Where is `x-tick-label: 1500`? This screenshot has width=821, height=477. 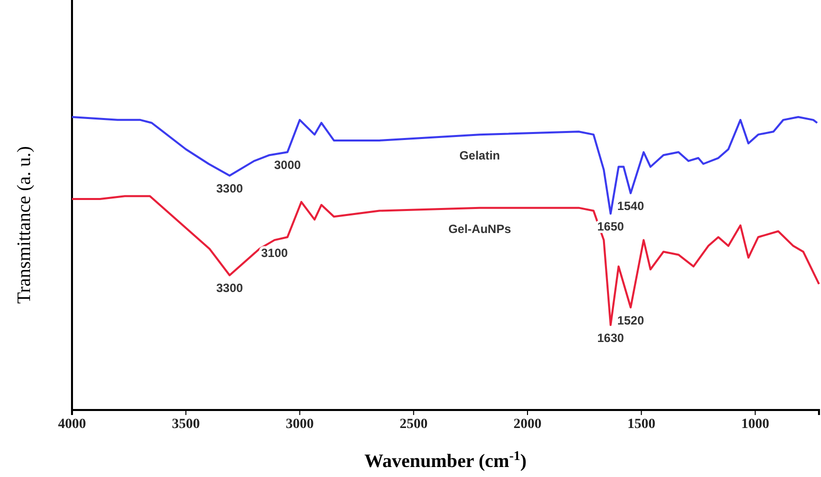 x-tick-label: 1500 is located at coordinates (641, 424).